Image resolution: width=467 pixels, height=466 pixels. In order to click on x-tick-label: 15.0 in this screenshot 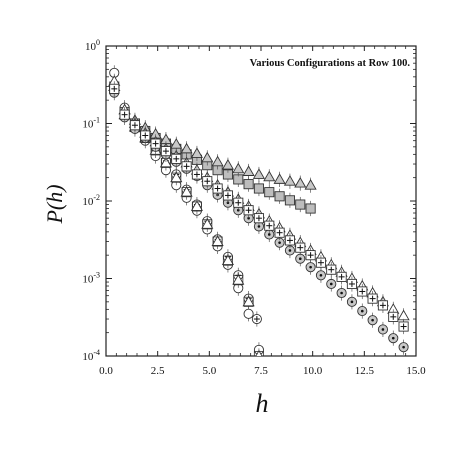, I will do `click(416, 371)`.